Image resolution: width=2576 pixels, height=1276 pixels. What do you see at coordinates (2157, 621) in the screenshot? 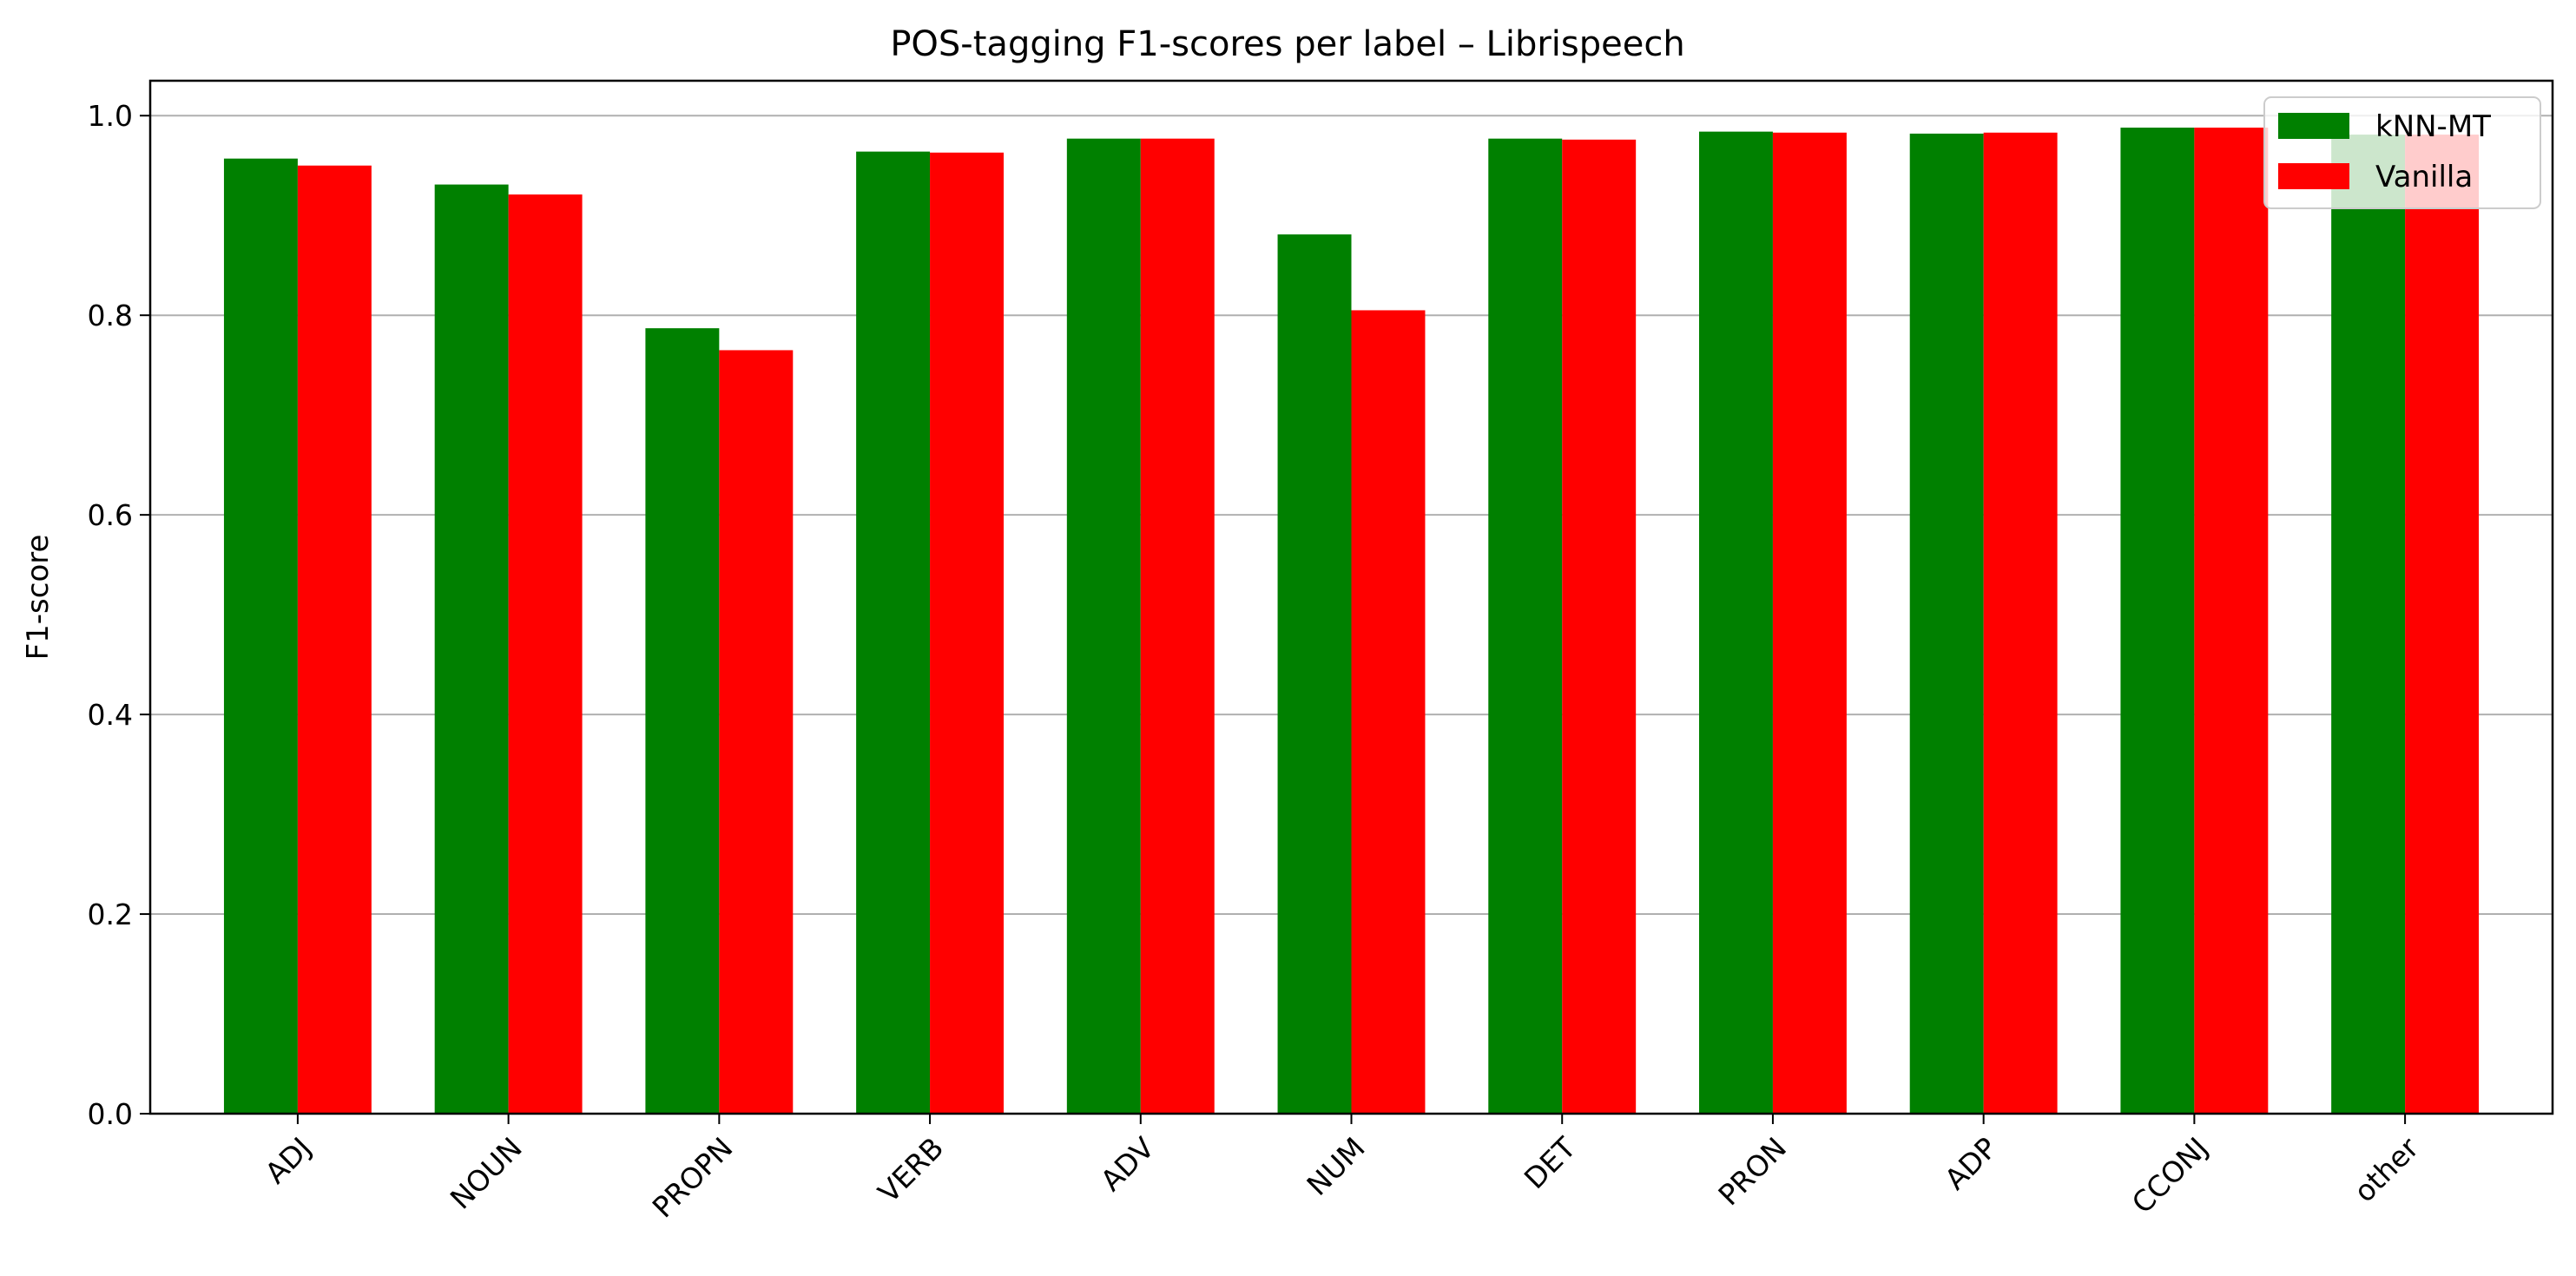
I see `bar-kNN-MT-CCONJ` at bounding box center [2157, 621].